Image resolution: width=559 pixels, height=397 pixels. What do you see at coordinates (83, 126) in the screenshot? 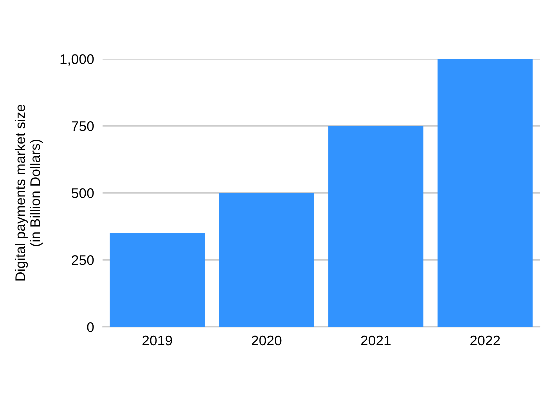
I see `y-tick-label: 750` at bounding box center [83, 126].